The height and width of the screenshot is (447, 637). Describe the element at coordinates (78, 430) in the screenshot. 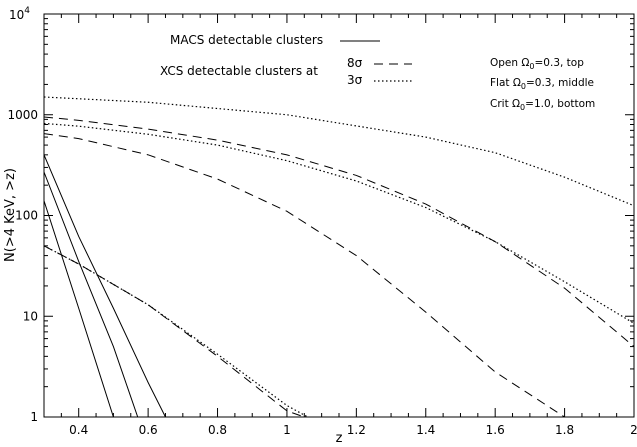

I see `x-tick-label: 0.4` at that location.